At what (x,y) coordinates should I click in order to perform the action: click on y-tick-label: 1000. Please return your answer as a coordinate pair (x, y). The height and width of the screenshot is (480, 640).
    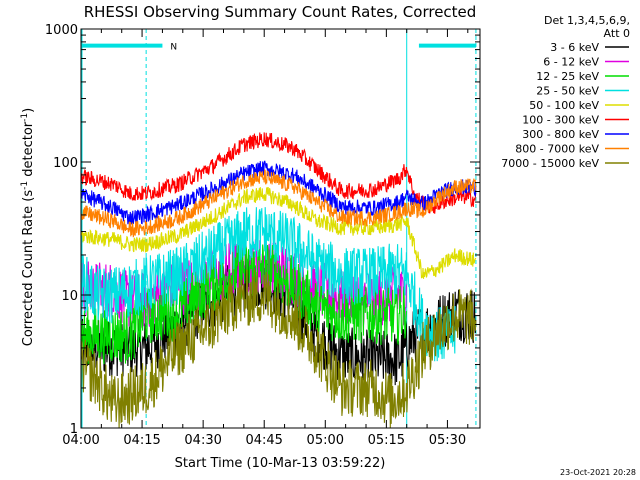
    Looking at the image, I should click on (61, 30).